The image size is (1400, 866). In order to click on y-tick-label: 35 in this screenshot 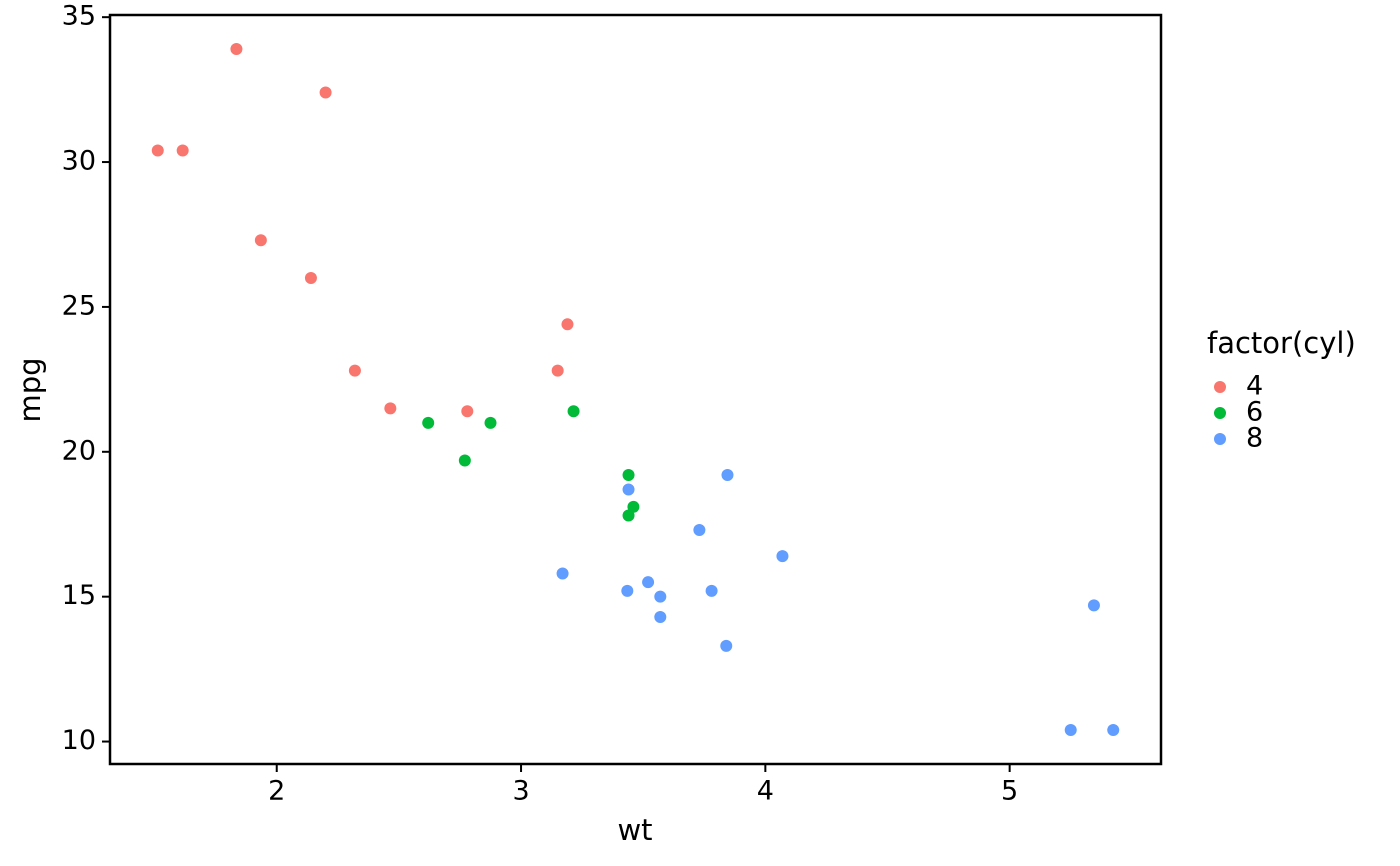, I will do `click(79, 16)`.